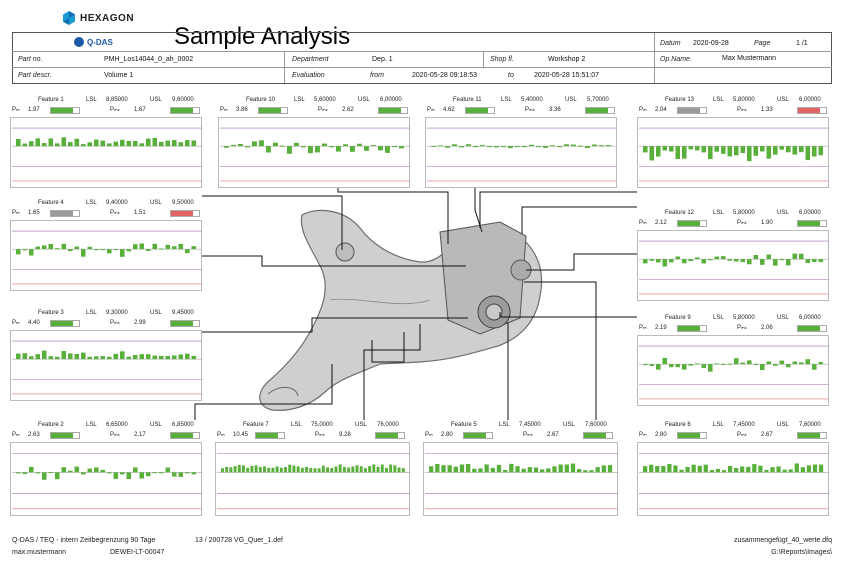  Describe the element at coordinates (296, 425) in the screenshot. I see `lsl-label: LSL` at that location.